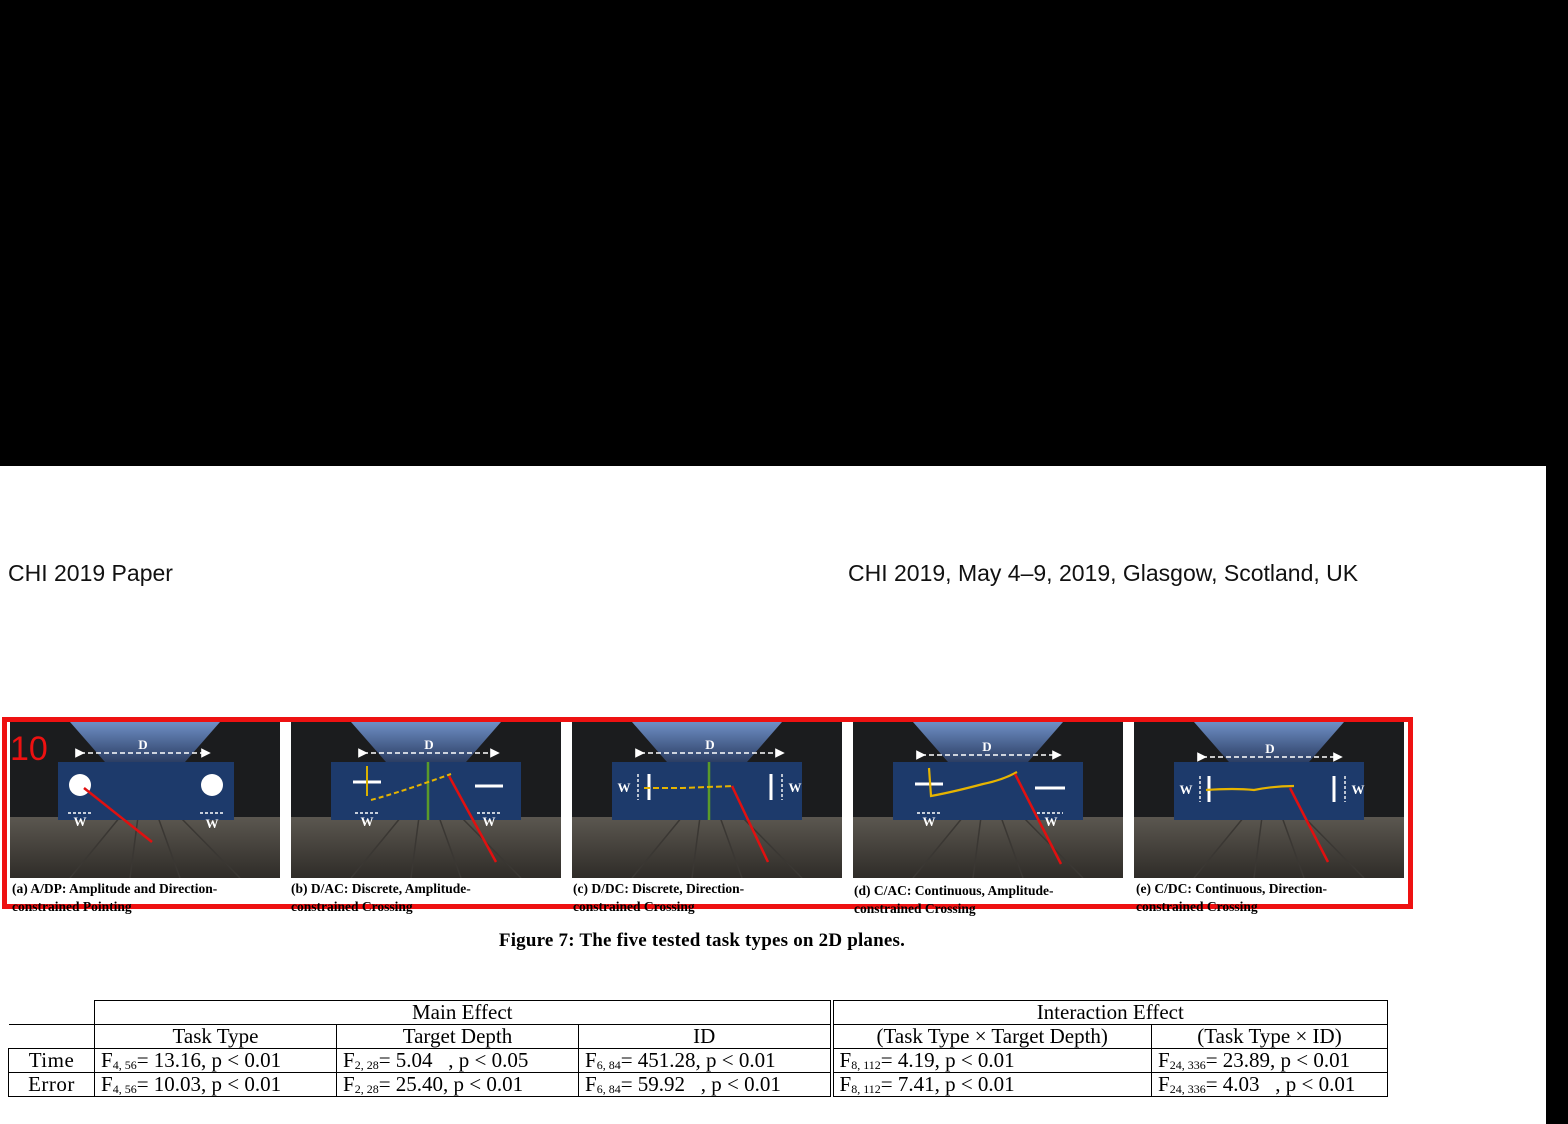 The width and height of the screenshot is (1568, 1124). I want to click on panel-c-label-d: D, so click(709, 744).